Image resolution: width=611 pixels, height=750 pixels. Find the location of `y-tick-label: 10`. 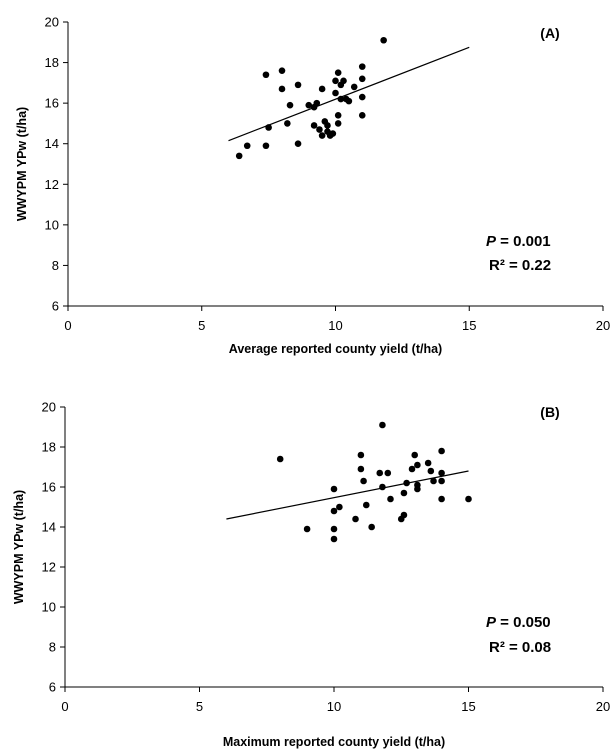

y-tick-label: 10 is located at coordinates (52, 224).